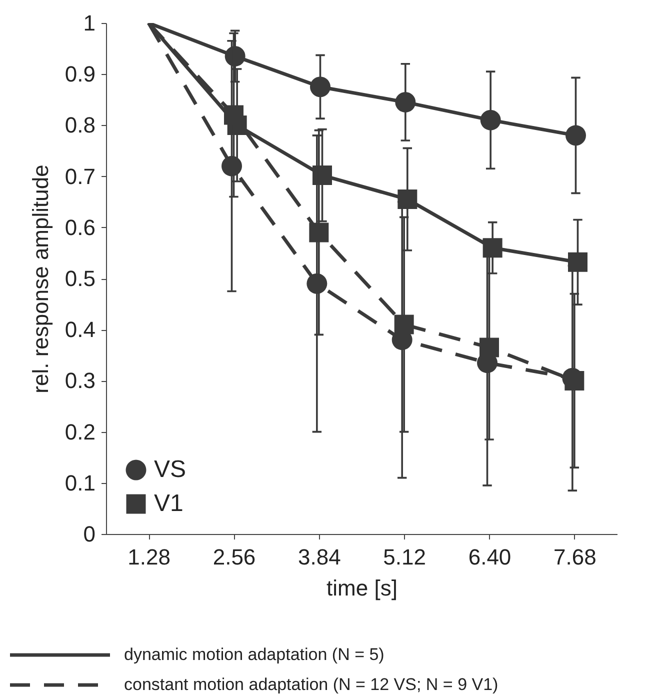 The image size is (652, 700). What do you see at coordinates (80, 125) in the screenshot?
I see `y-tick-label: 0.8` at bounding box center [80, 125].